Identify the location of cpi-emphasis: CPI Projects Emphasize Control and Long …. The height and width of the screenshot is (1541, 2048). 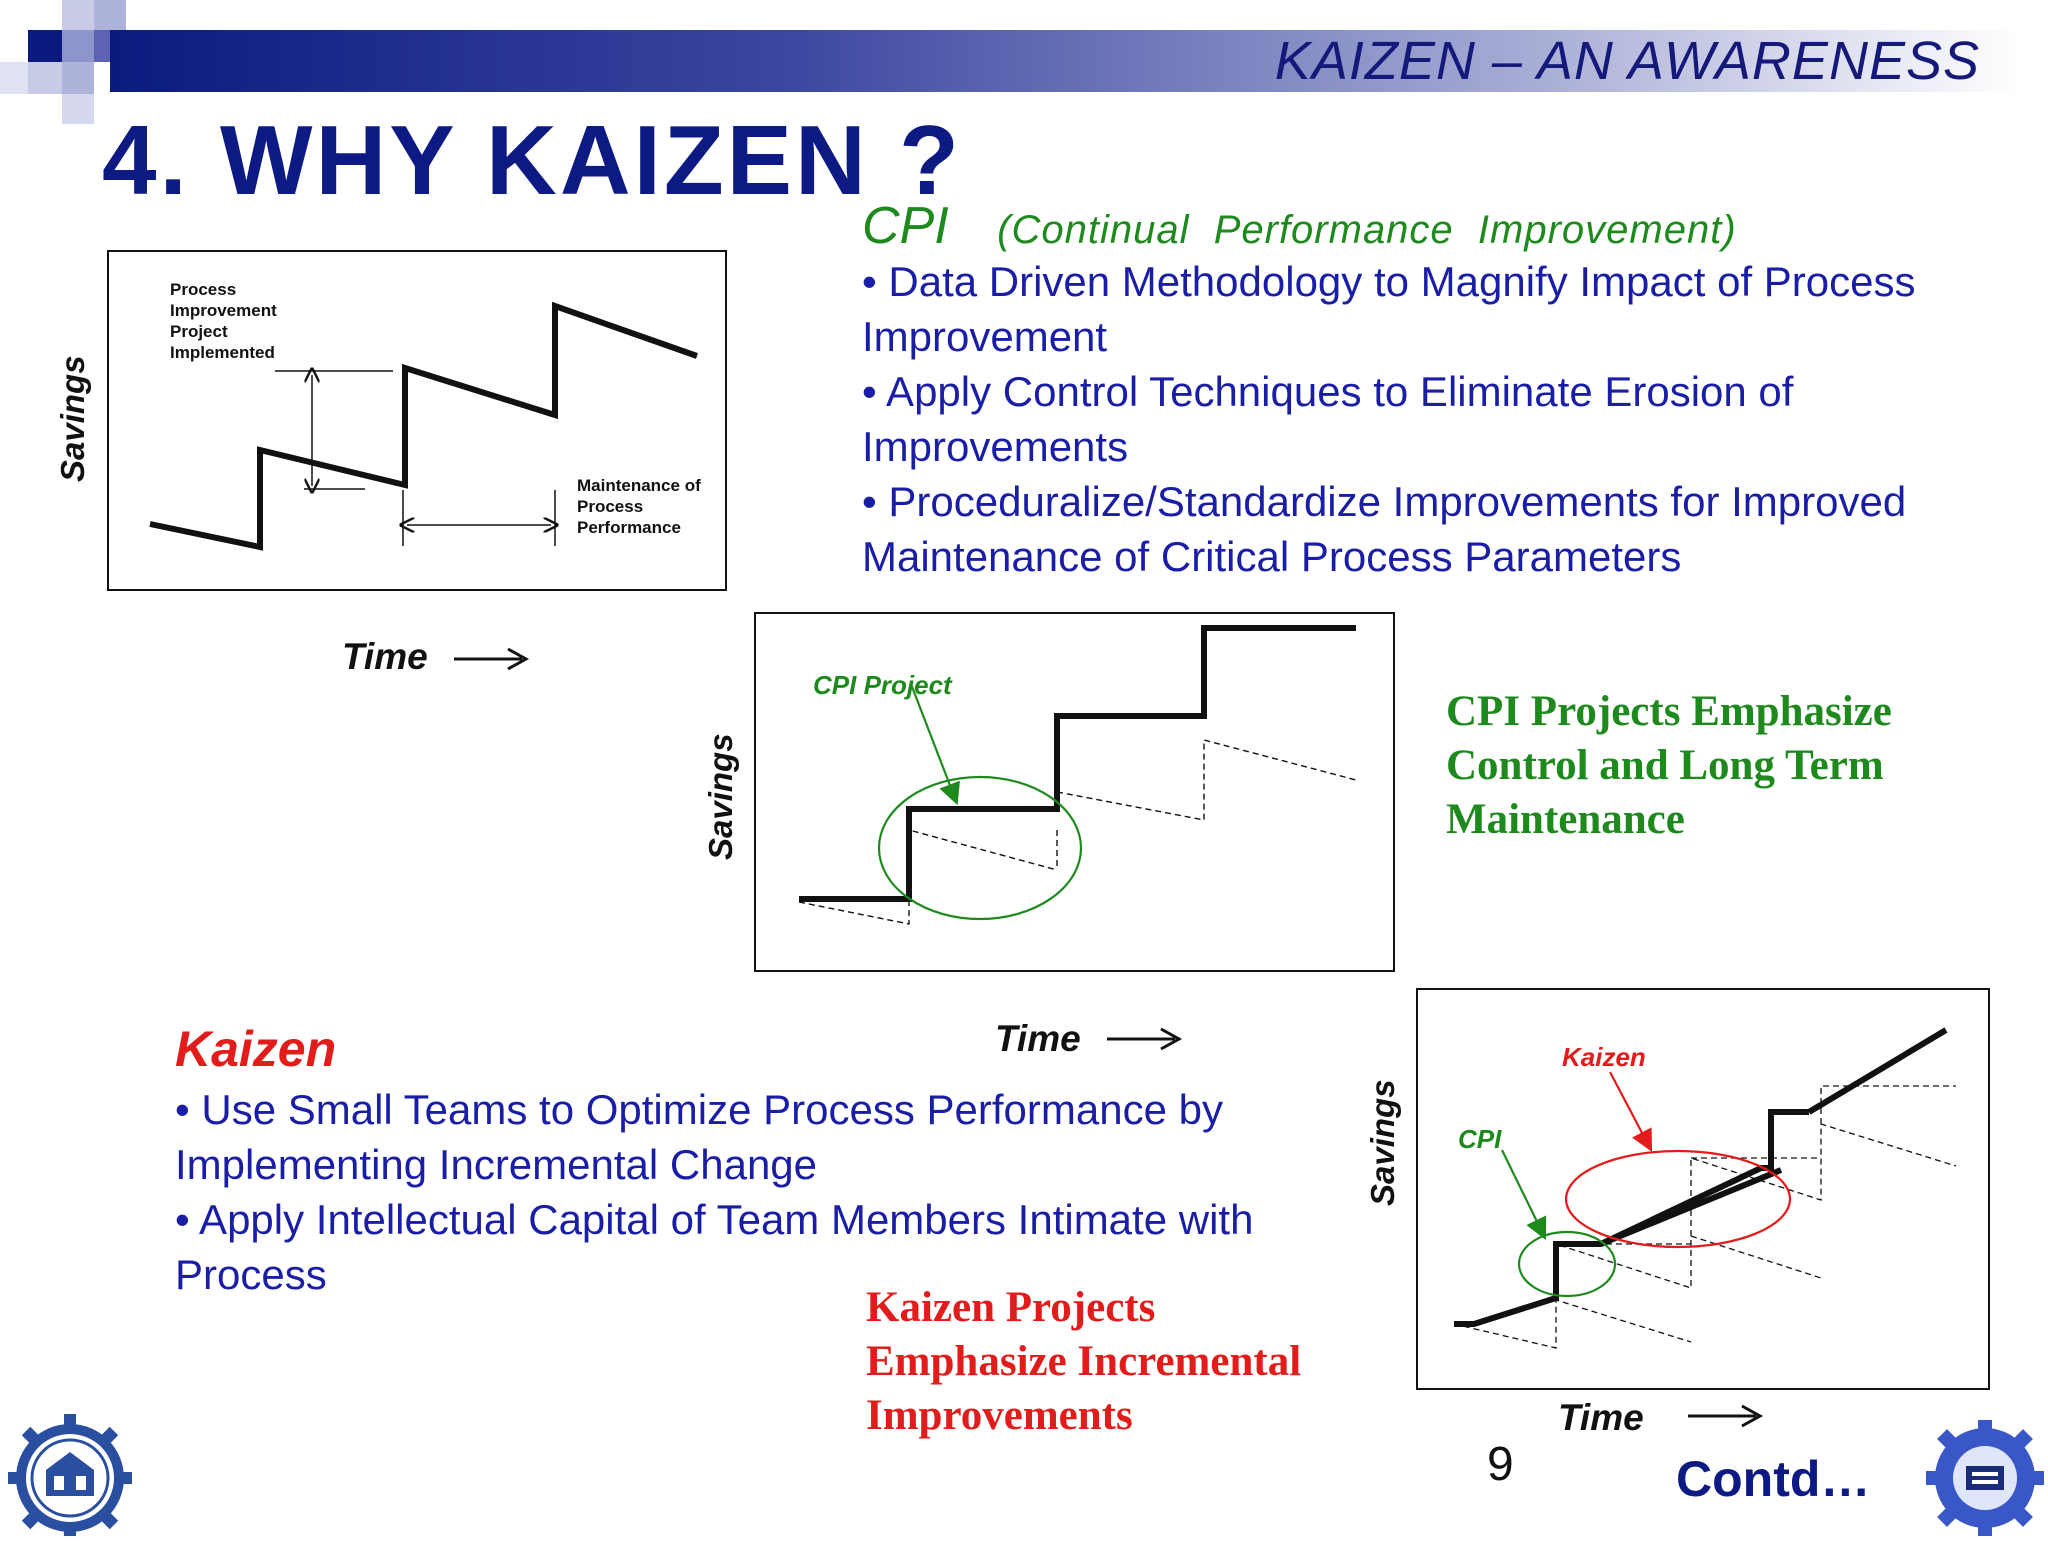
(1669, 765).